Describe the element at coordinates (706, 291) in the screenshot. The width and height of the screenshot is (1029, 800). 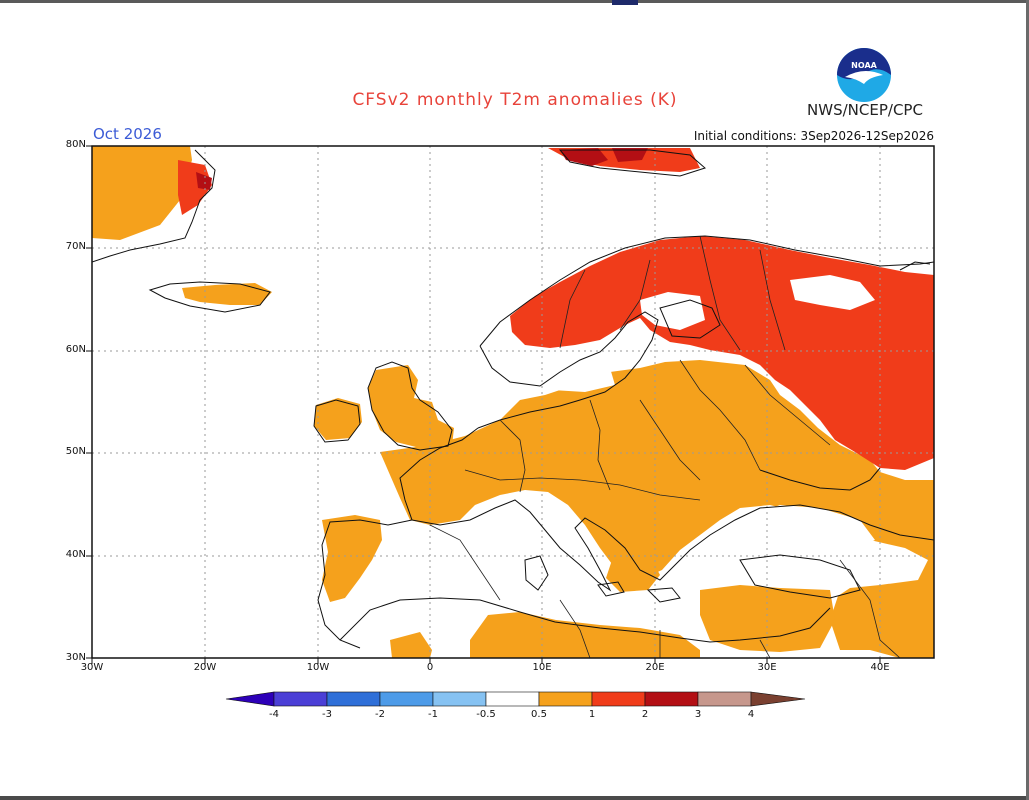
I see `scandinavia-north-coast` at that location.